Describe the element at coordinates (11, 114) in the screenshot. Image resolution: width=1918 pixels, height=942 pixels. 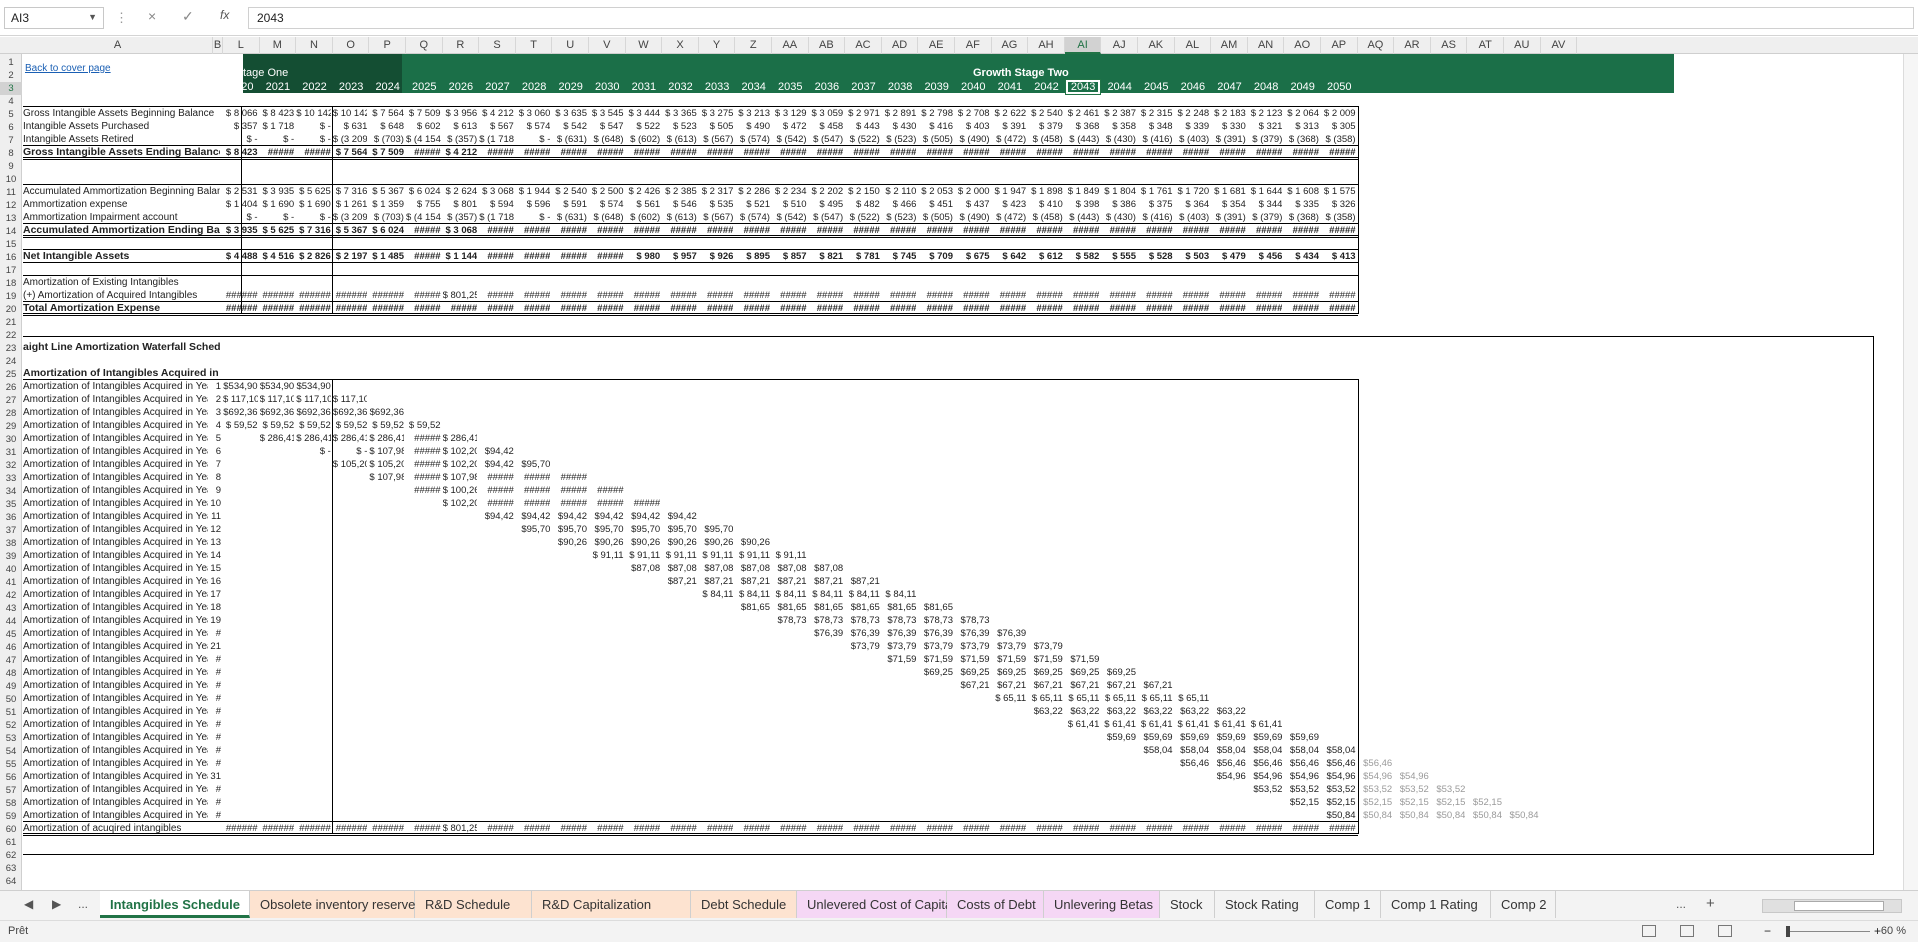
I see `row-header: 5` at that location.